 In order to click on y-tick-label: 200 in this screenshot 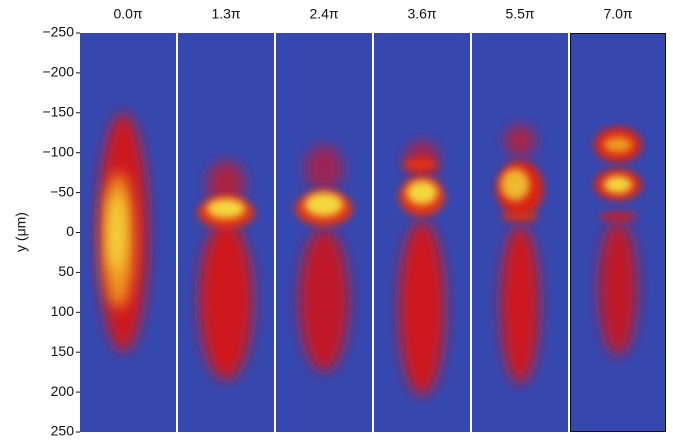, I will do `click(63, 391)`.